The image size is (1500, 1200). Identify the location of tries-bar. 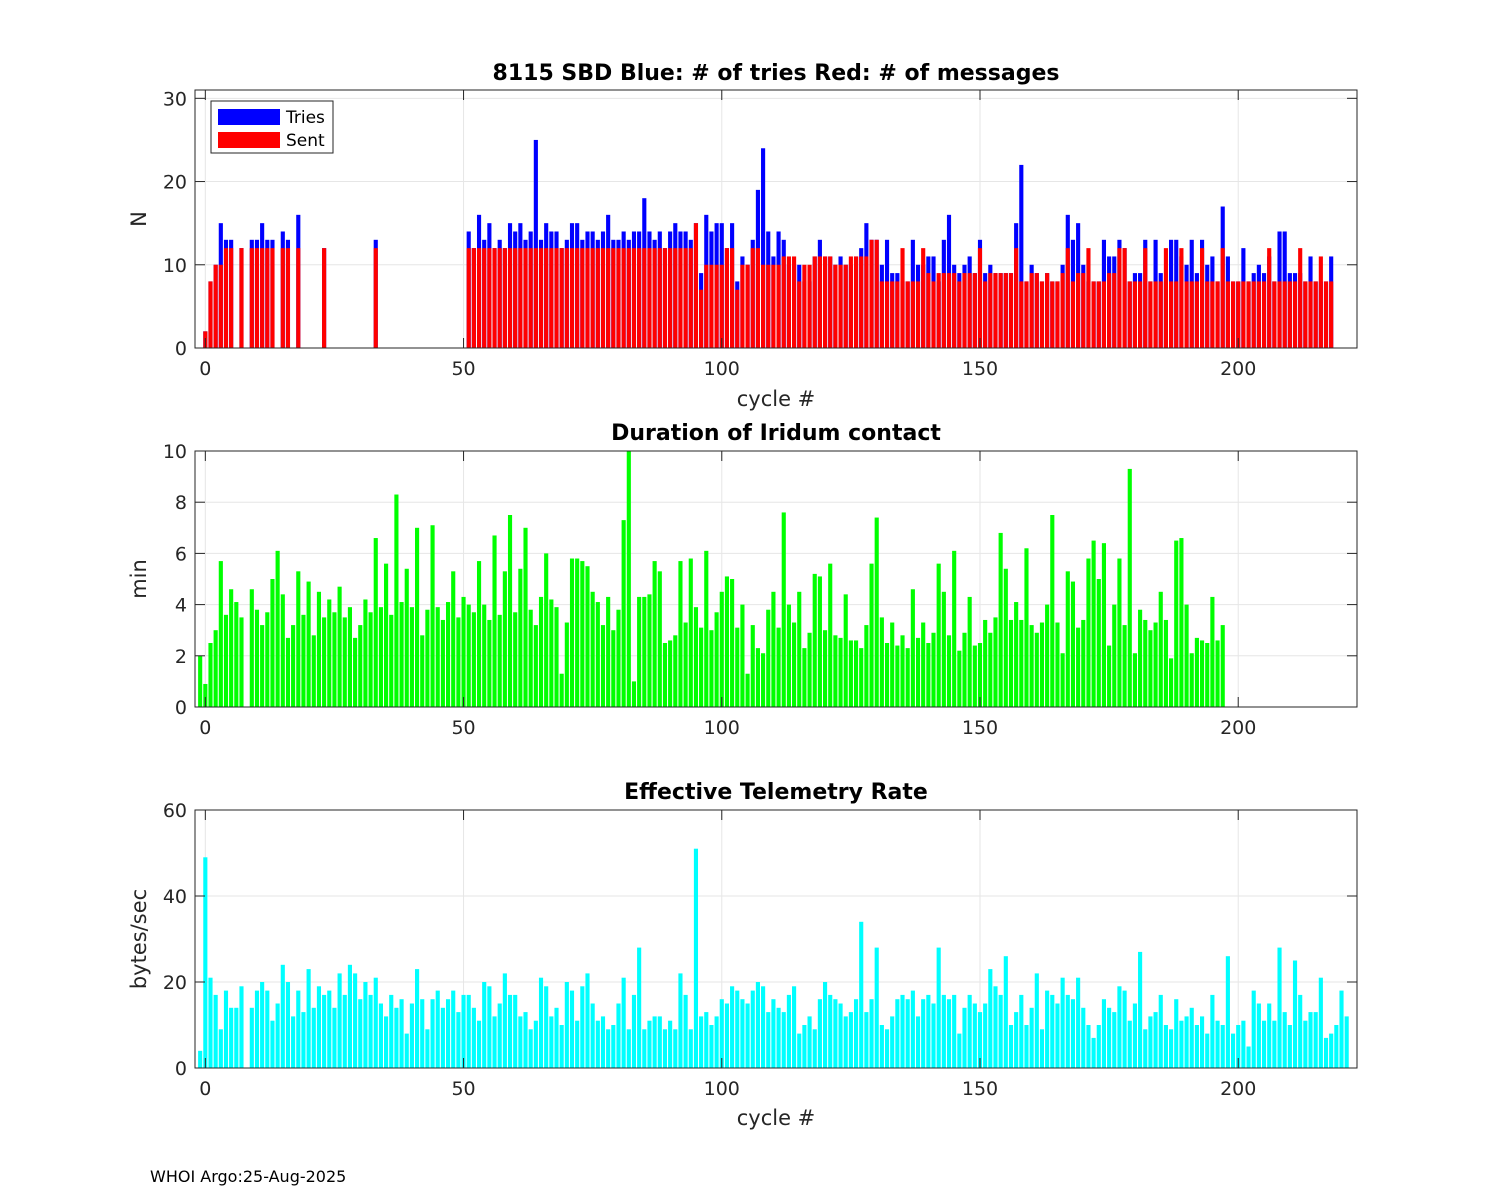
(535, 243).